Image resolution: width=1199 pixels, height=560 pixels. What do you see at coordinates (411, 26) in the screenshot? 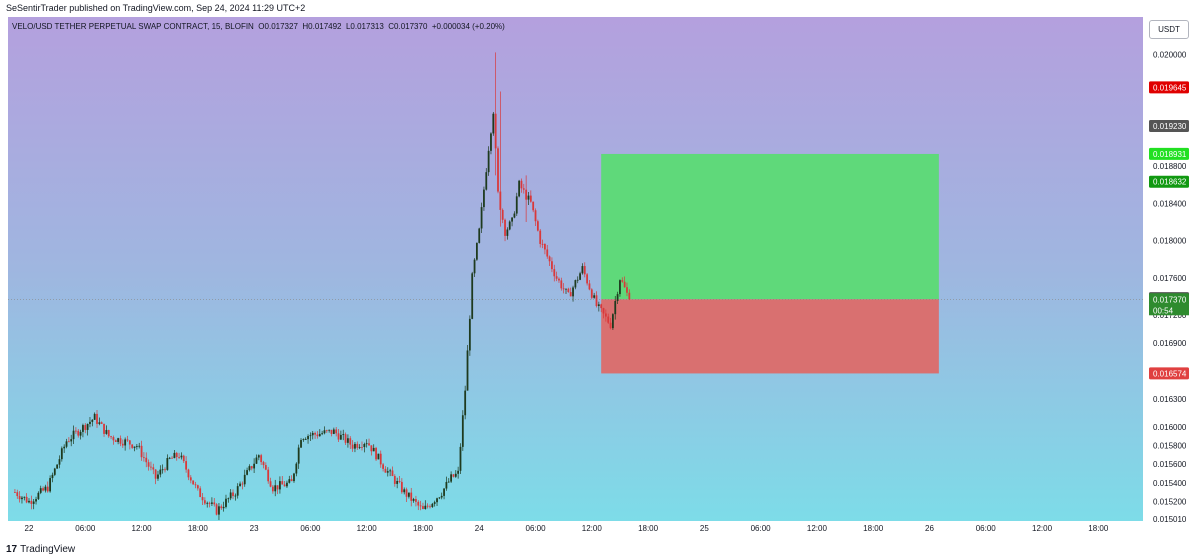
I see `close-value: 0.017370` at bounding box center [411, 26].